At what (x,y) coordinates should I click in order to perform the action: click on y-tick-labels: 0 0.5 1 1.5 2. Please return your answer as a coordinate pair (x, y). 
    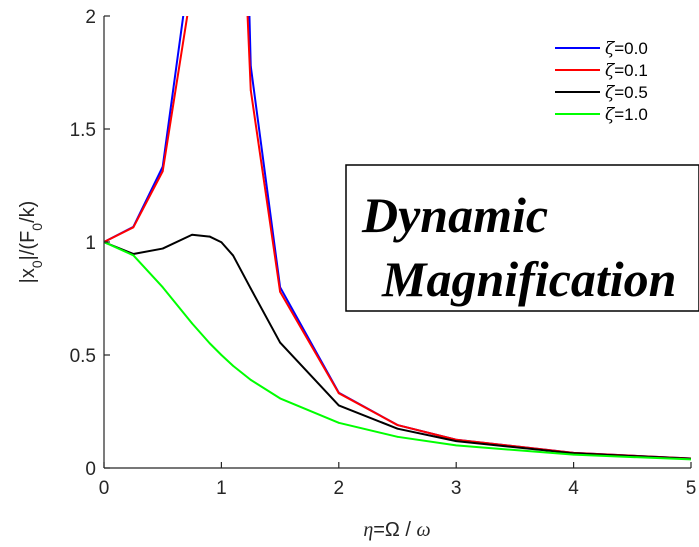
    Looking at the image, I should click on (83, 243).